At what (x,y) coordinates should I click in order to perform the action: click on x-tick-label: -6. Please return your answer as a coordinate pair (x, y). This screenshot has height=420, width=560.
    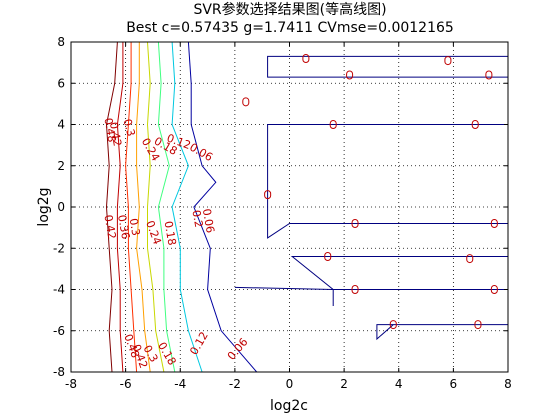
    Looking at the image, I should click on (126, 384).